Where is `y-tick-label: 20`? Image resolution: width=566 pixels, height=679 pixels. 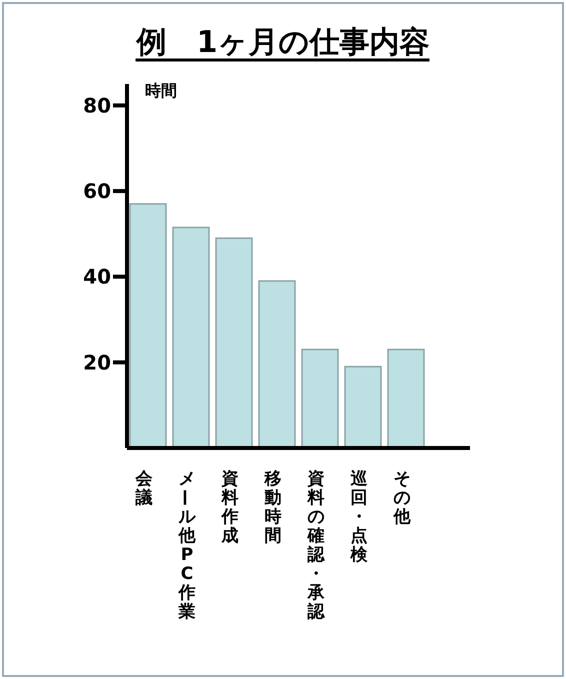
y-tick-label: 20 is located at coordinates (97, 362).